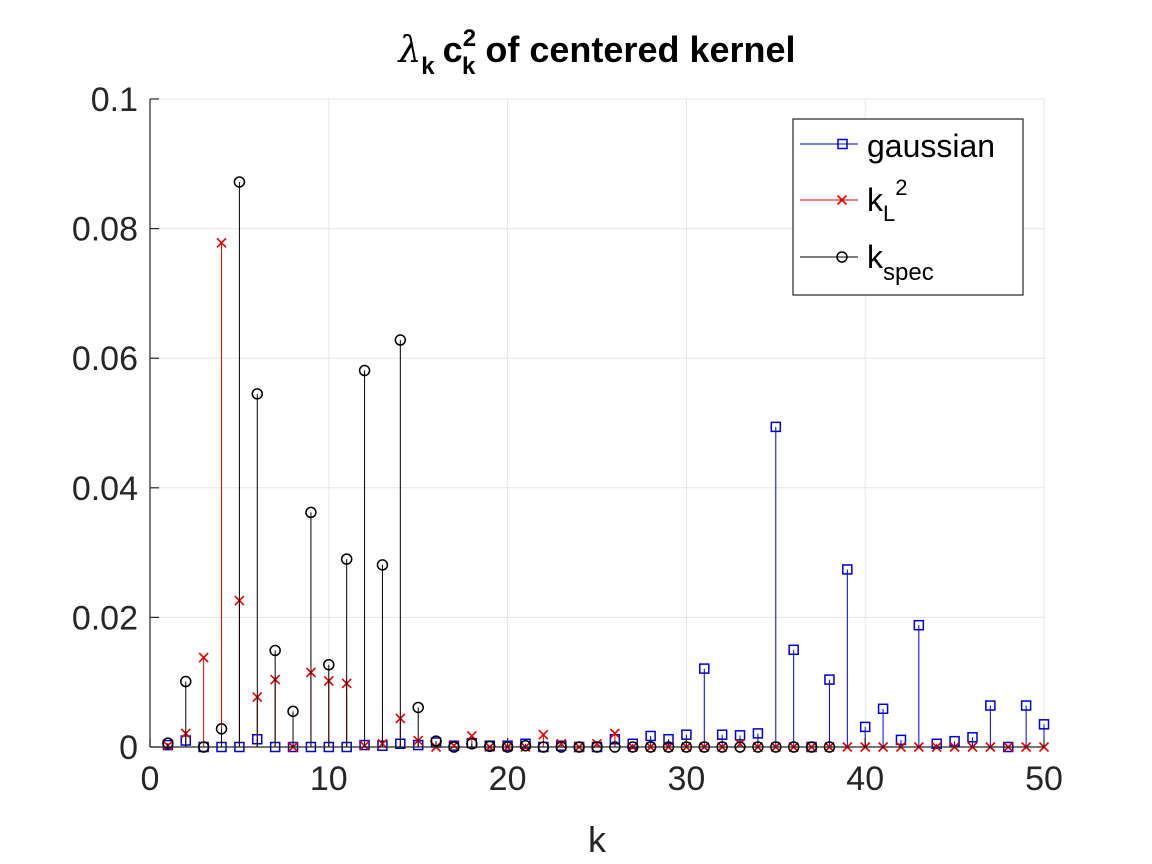 The width and height of the screenshot is (1152, 864). I want to click on legend-k-l2-sub: L, so click(889, 213).